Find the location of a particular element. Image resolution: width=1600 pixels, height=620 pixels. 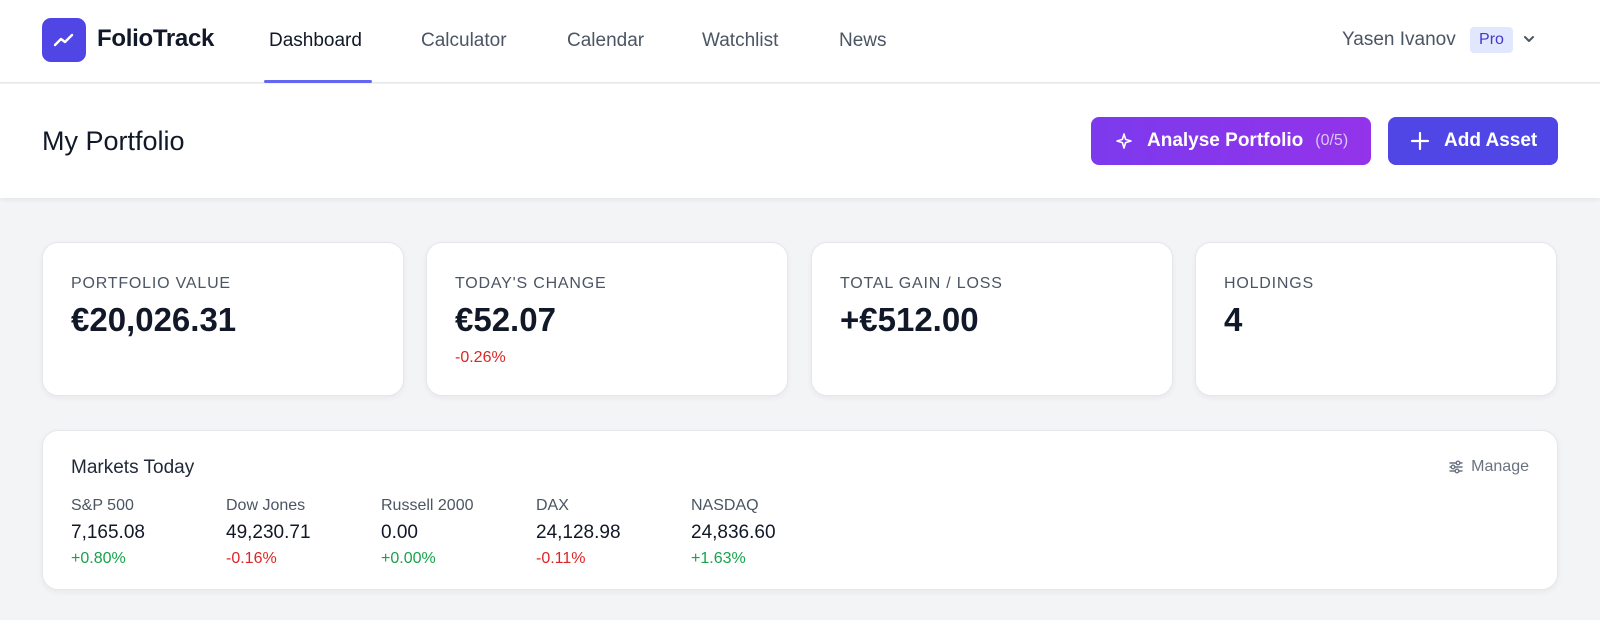

index-value: 24,128.98 is located at coordinates (578, 532).